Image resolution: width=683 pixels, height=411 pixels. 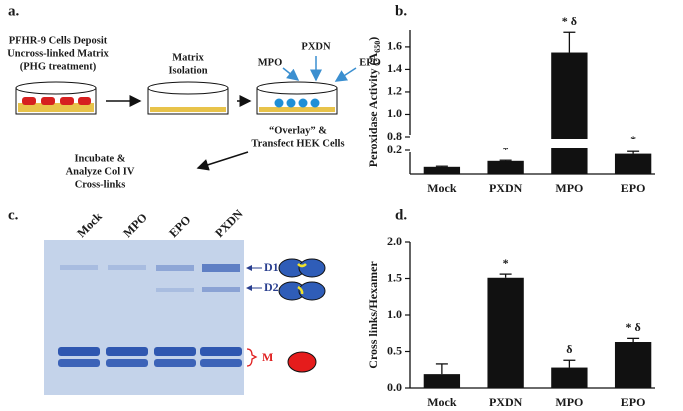 What do you see at coordinates (135, 225) in the screenshot?
I see `lane-label: MPO` at bounding box center [135, 225].